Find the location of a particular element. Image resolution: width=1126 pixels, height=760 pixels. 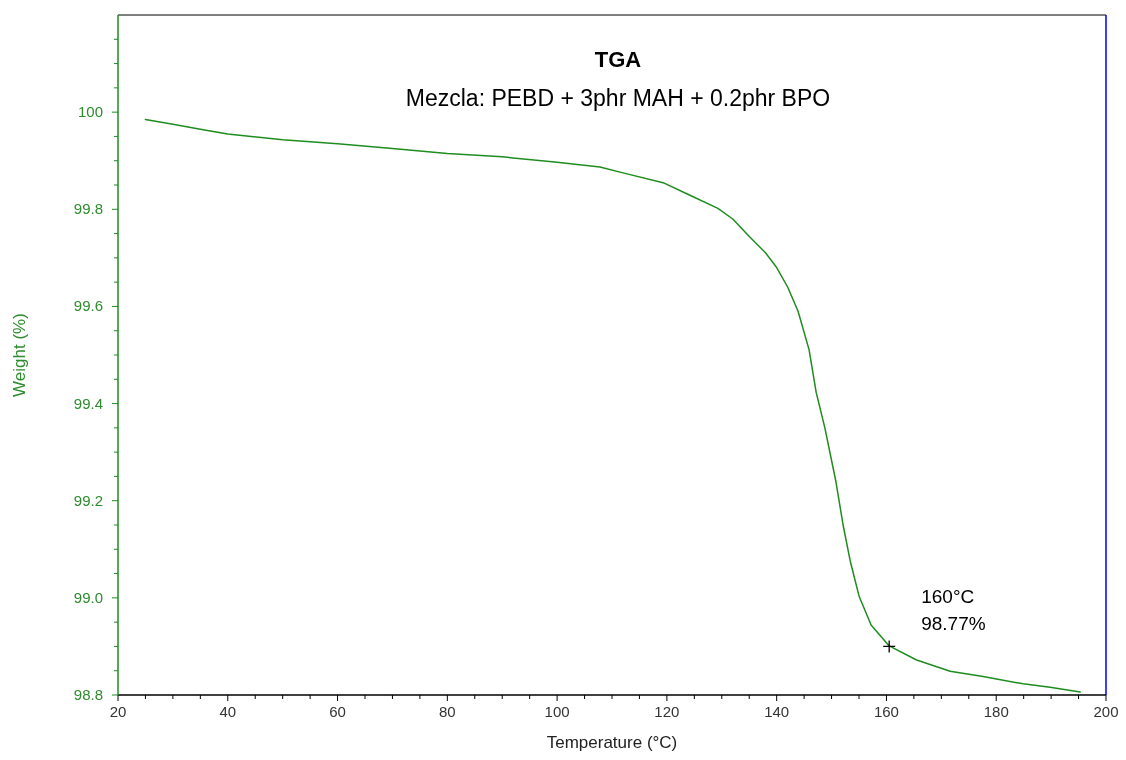

text: Mezcla: PEBD + 3phr MAH + 0.2phr BPO is located at coordinates (618, 98).